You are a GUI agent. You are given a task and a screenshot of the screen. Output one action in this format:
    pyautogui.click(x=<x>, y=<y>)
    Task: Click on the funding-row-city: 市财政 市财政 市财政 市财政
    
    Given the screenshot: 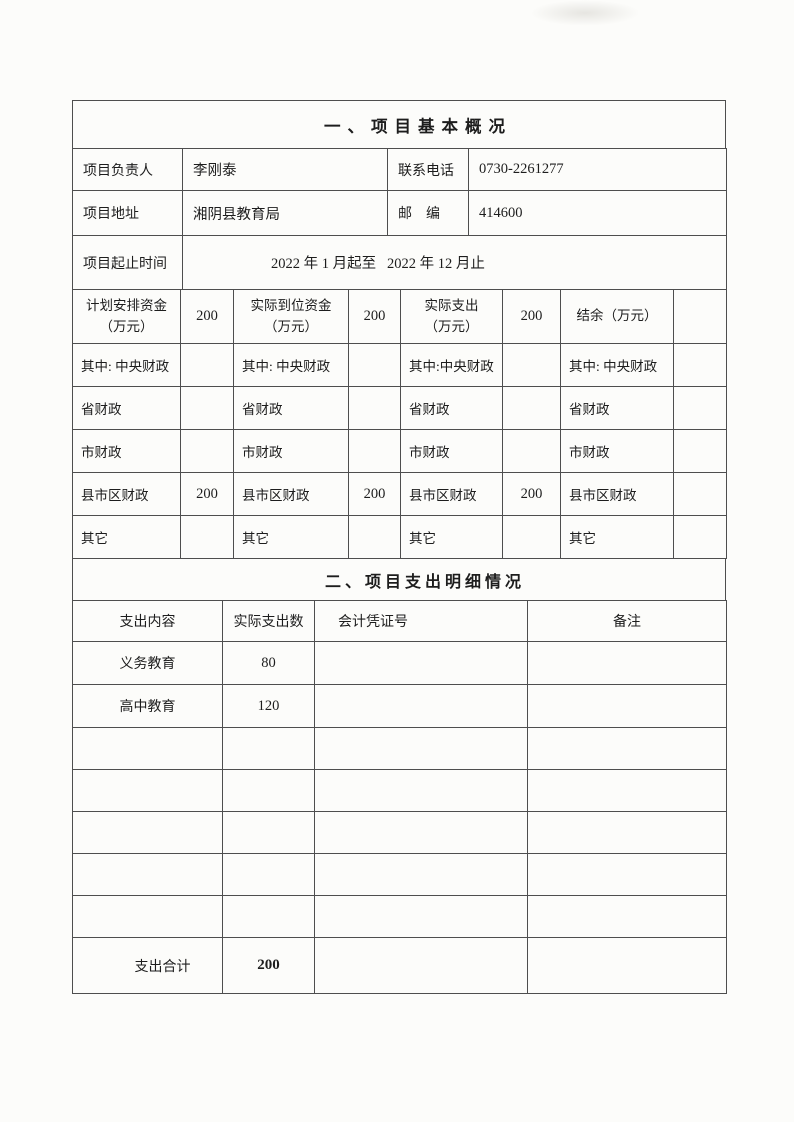 What is the action you would take?
    pyautogui.click(x=399, y=451)
    